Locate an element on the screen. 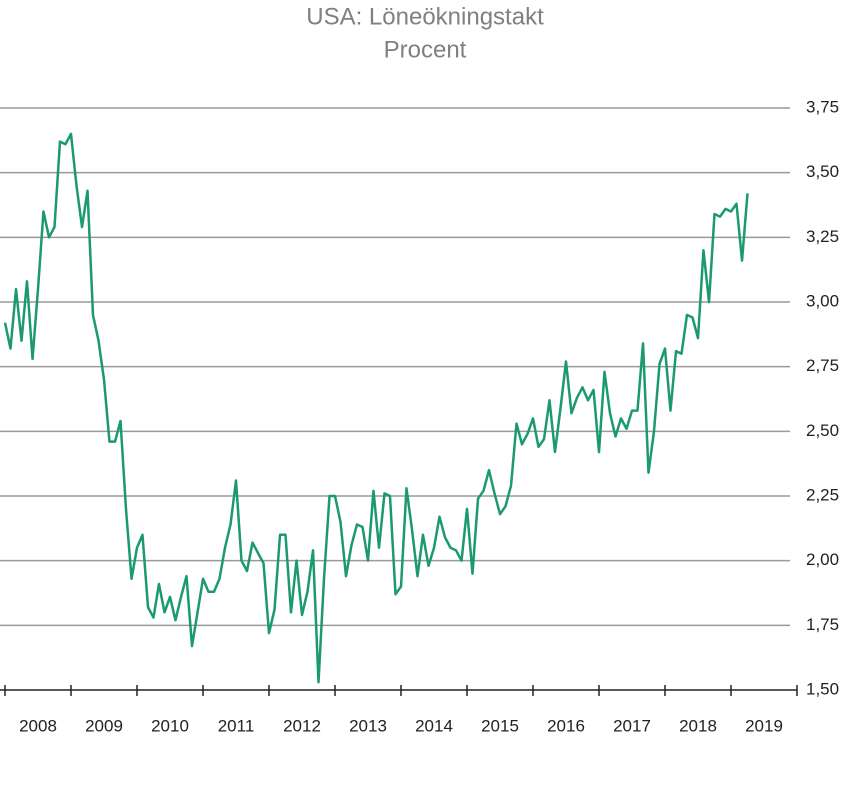 This screenshot has height=810, width=850. x-tick-label: 2018 is located at coordinates (698, 725).